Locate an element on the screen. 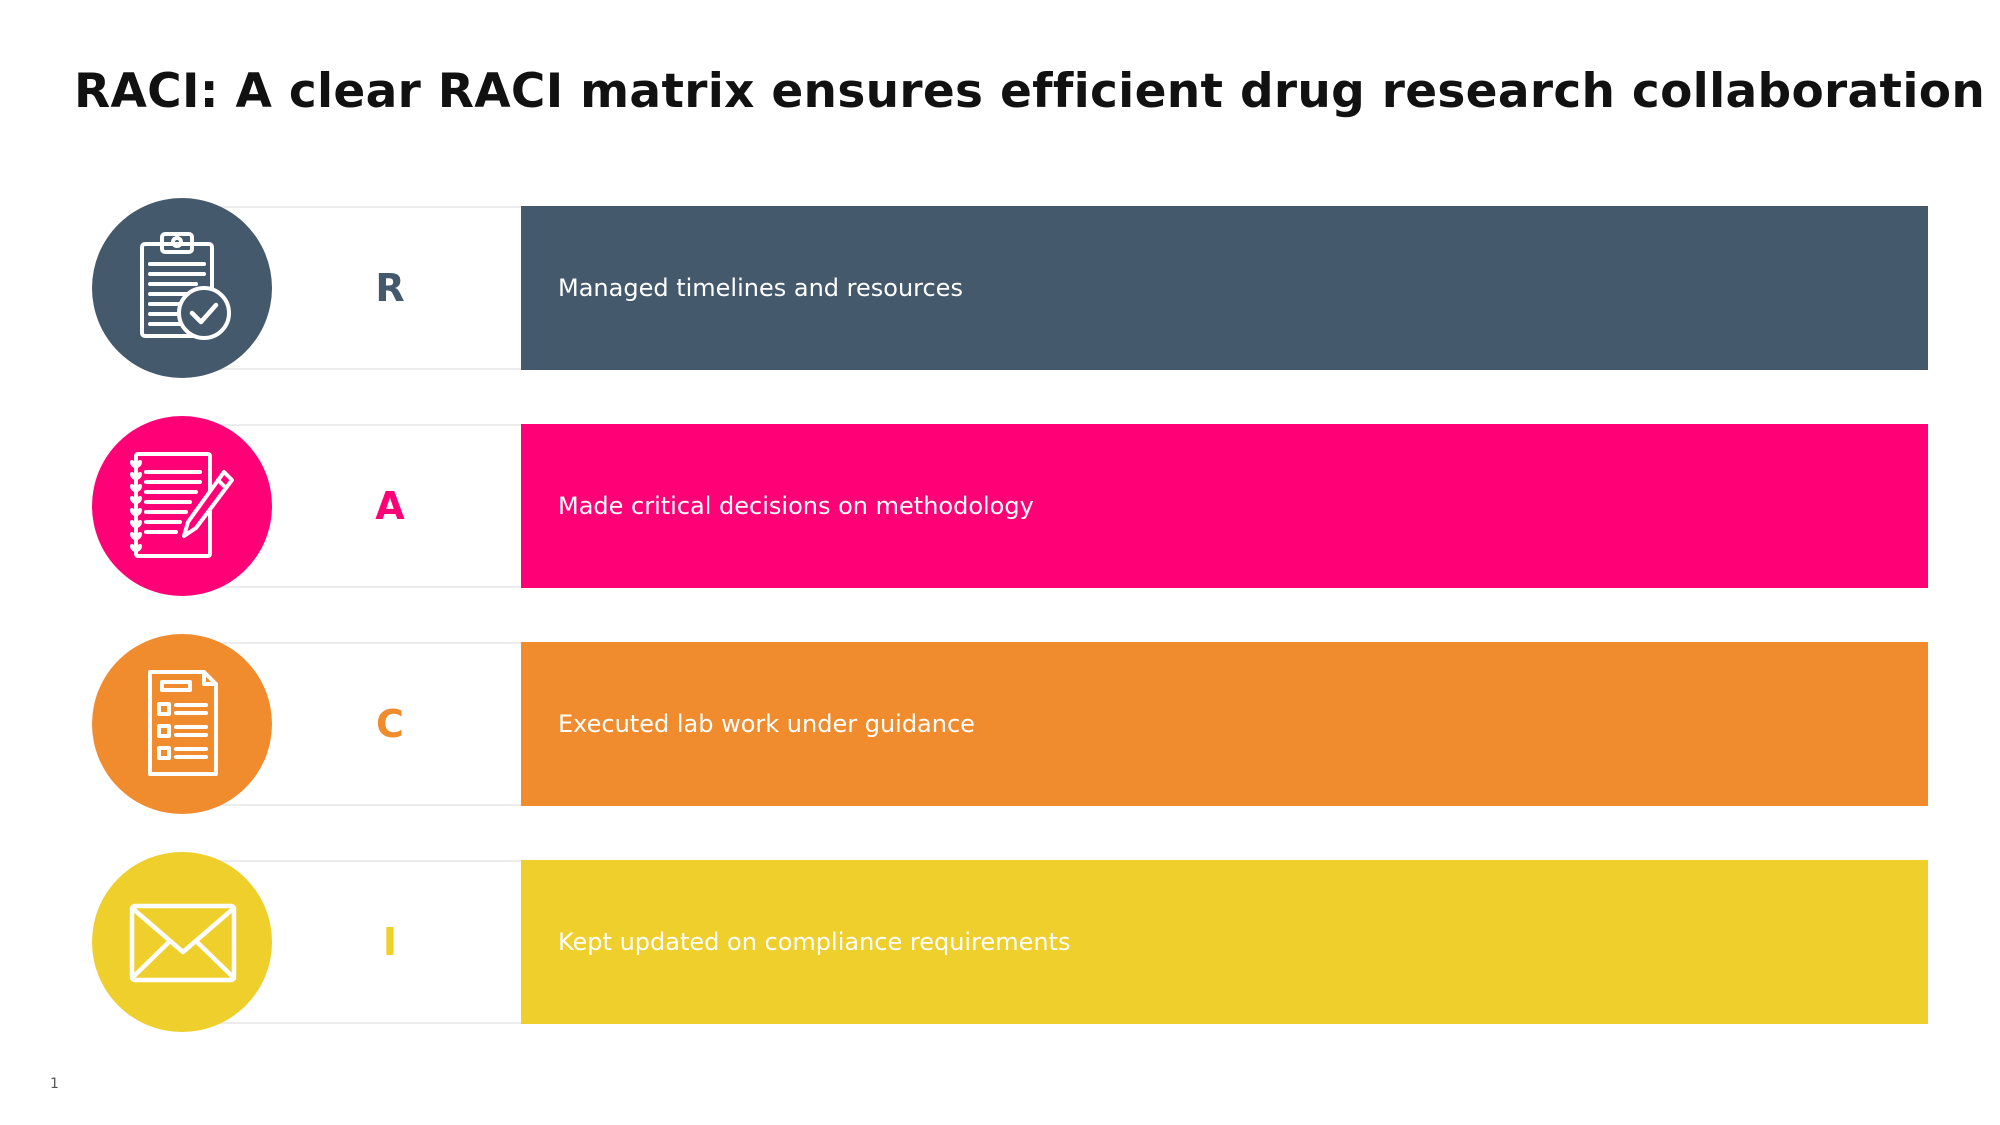 The image size is (2000, 1125). page-number: 1 is located at coordinates (54, 1084).